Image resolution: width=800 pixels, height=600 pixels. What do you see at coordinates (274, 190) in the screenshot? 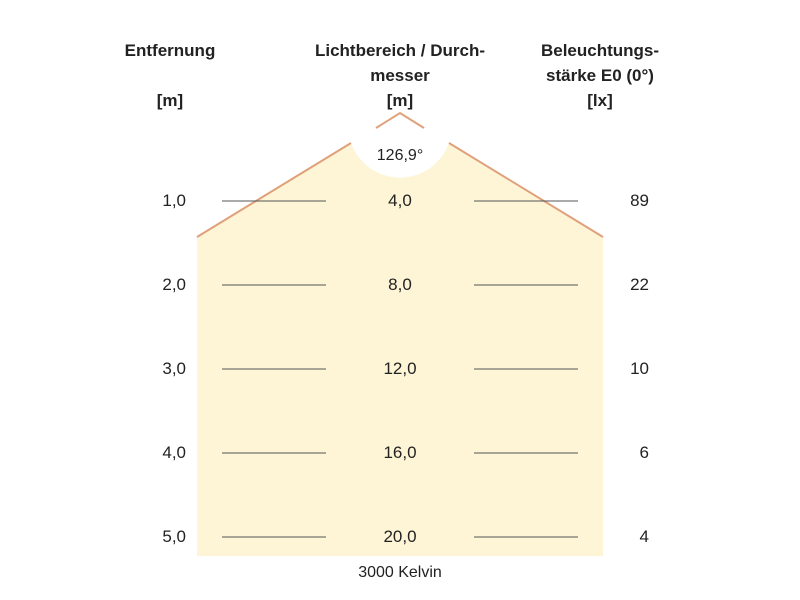
I see `beam-edge-left` at bounding box center [274, 190].